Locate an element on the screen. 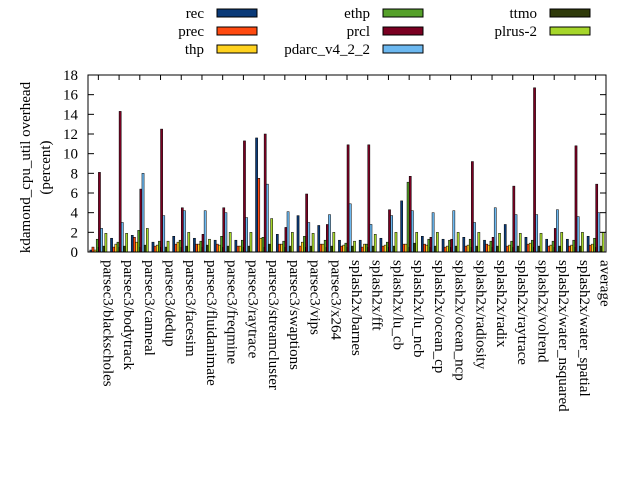 The height and width of the screenshot is (480, 640). x-tick-label: average is located at coordinates (605, 283).